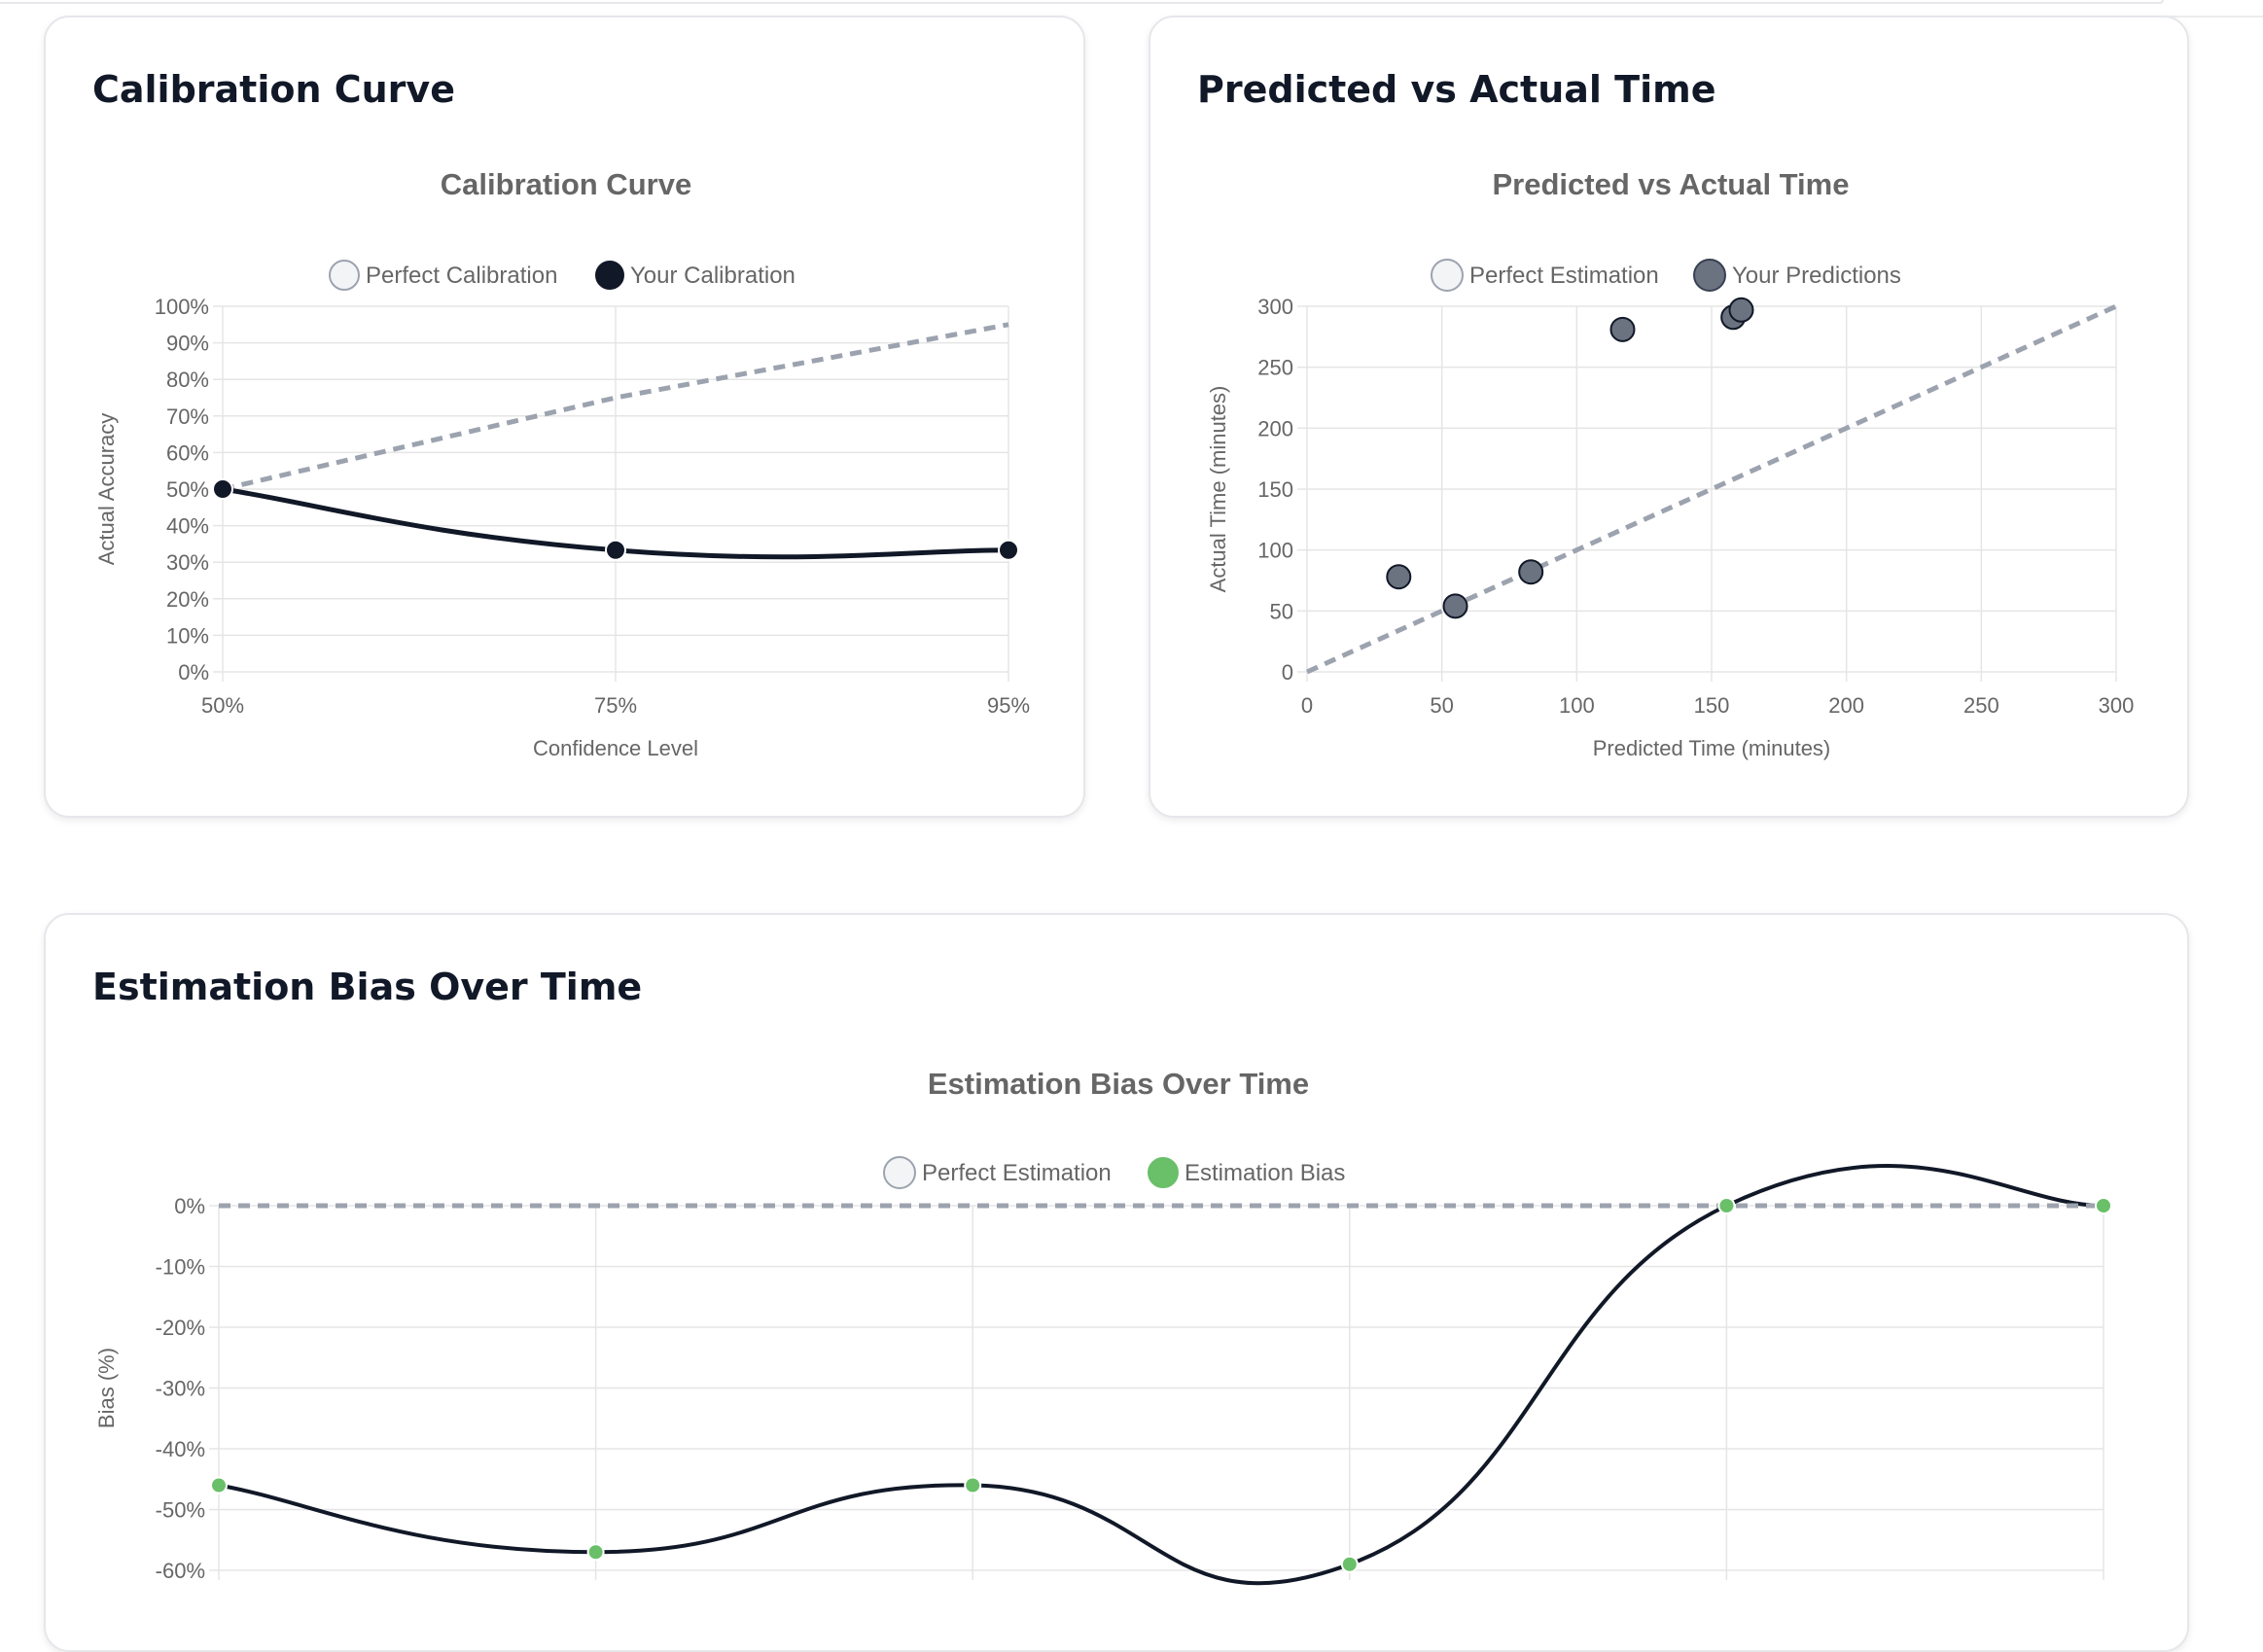 The image size is (2263, 1652). I want to click on y-tick-label: 150, so click(1275, 489).